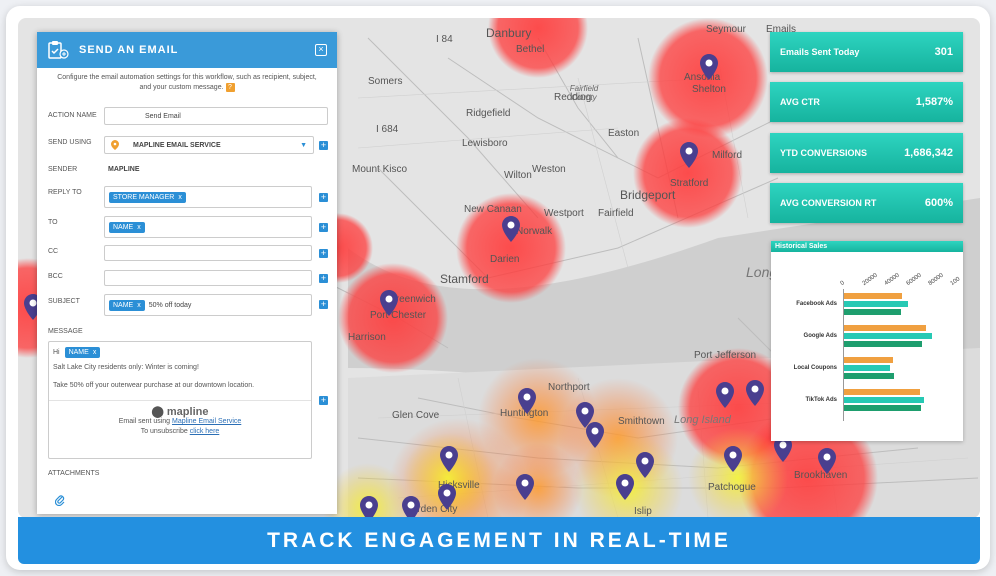  I want to click on place-stamford: Stamford, so click(464, 279).